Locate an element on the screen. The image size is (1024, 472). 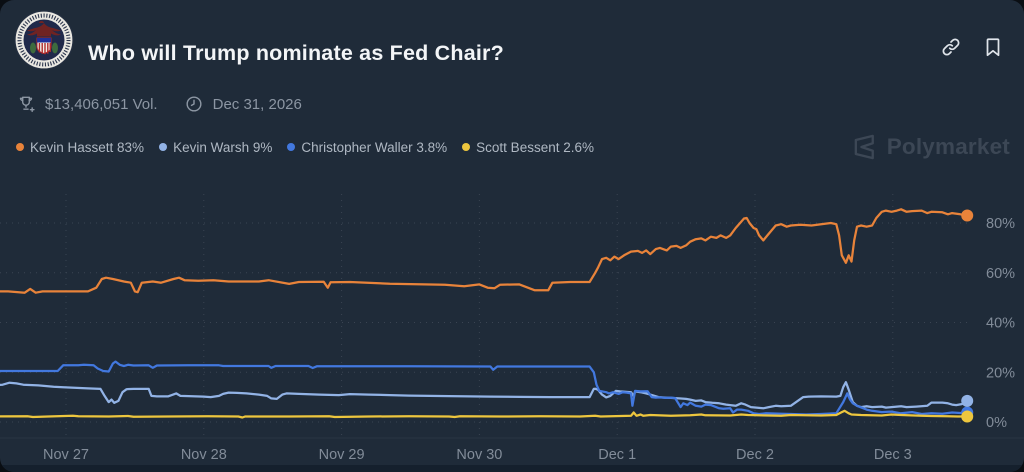
bookmark-icon is located at coordinates (993, 47).